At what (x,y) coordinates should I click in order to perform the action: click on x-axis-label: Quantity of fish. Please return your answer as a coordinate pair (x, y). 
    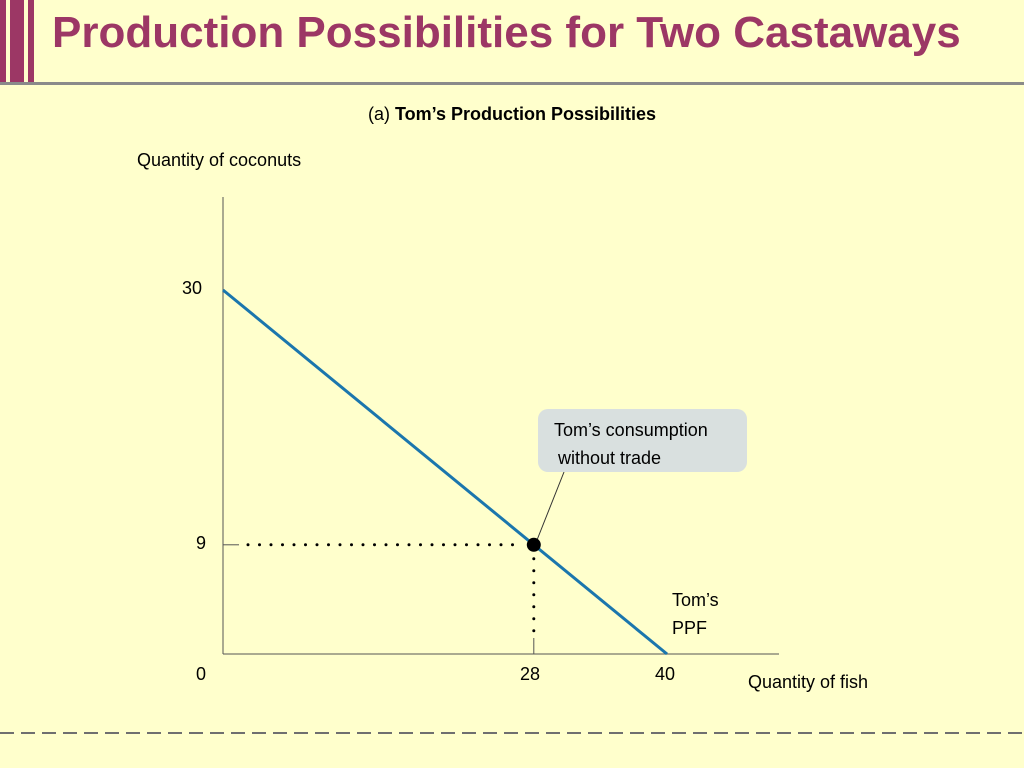
    Looking at the image, I should click on (808, 682).